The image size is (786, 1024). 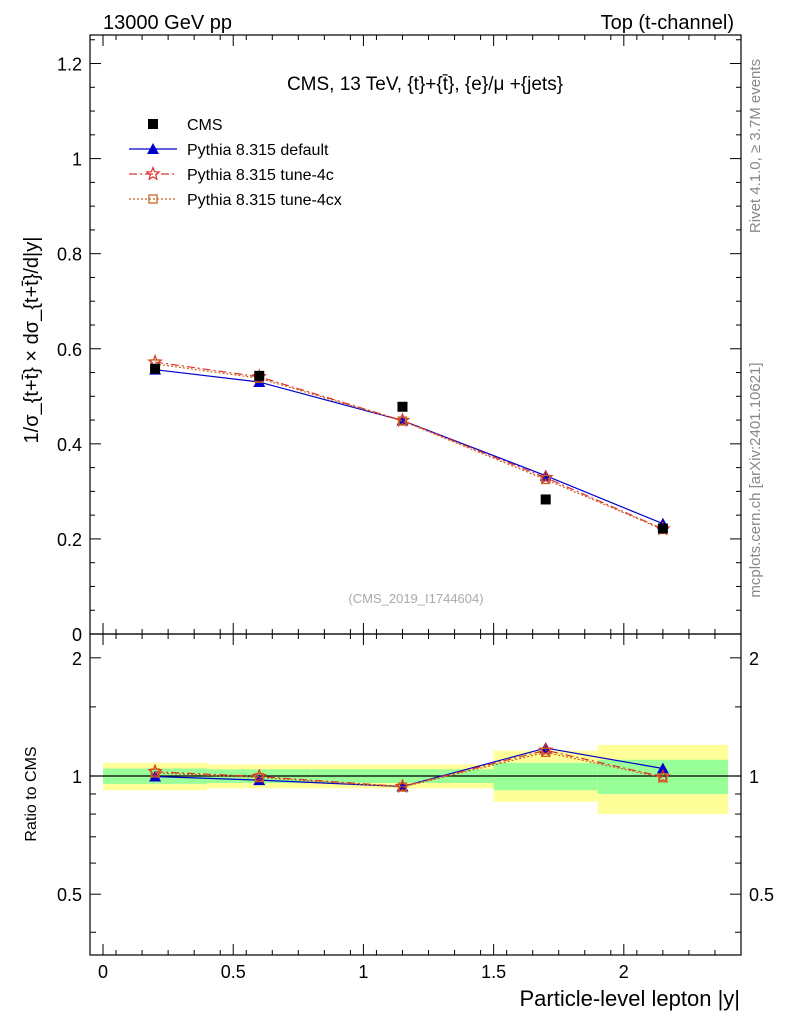 I want to click on y-axis-label: 1/σ_{t+t̄} × dσ_{t+t̄}/d|y|, so click(x=32, y=340).